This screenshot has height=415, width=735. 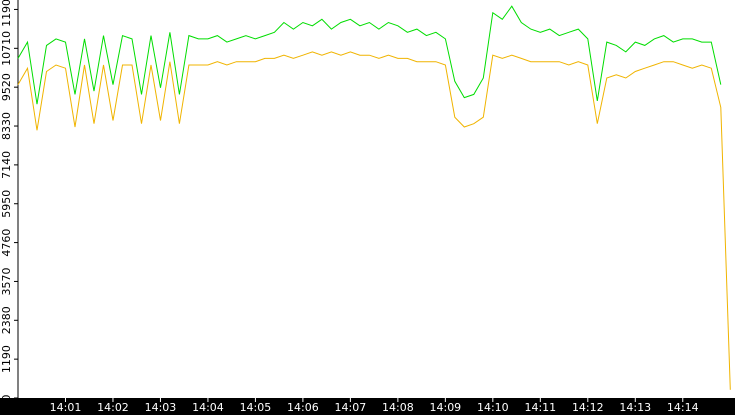 I want to click on x-tick-label: 14:05, so click(x=256, y=407).